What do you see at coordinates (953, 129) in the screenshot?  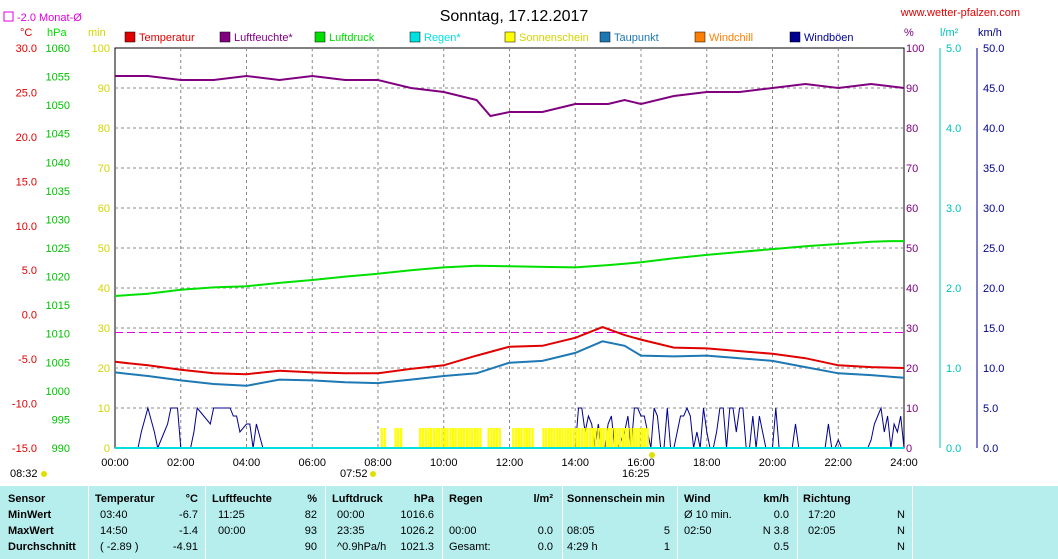 I see `lm2-tick-label: 4.0` at bounding box center [953, 129].